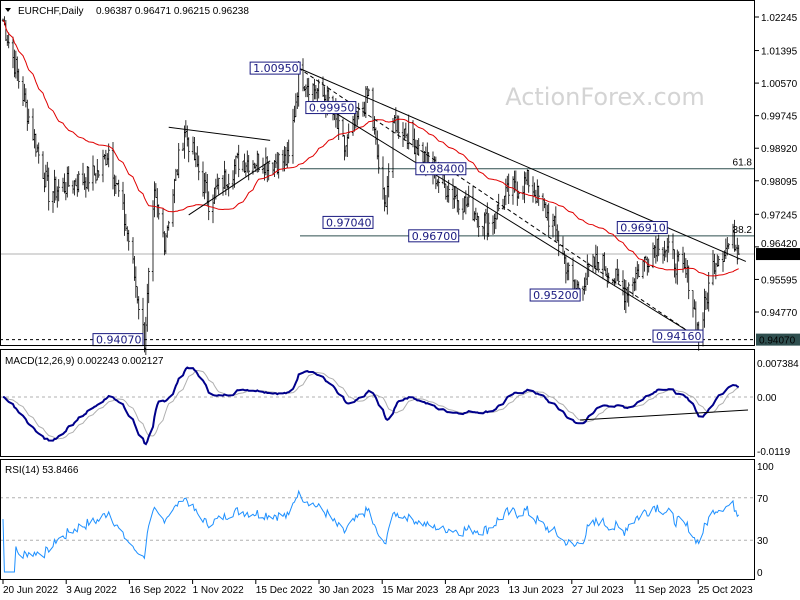  I want to click on price-marker-label: 0.94070, so click(777, 341).